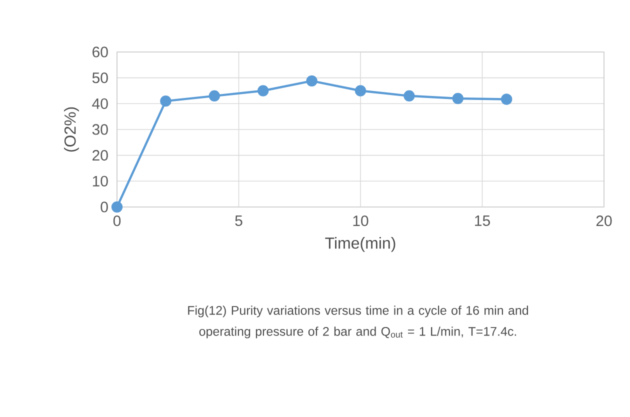  I want to click on x-axis-title: Time(min), so click(360, 244).